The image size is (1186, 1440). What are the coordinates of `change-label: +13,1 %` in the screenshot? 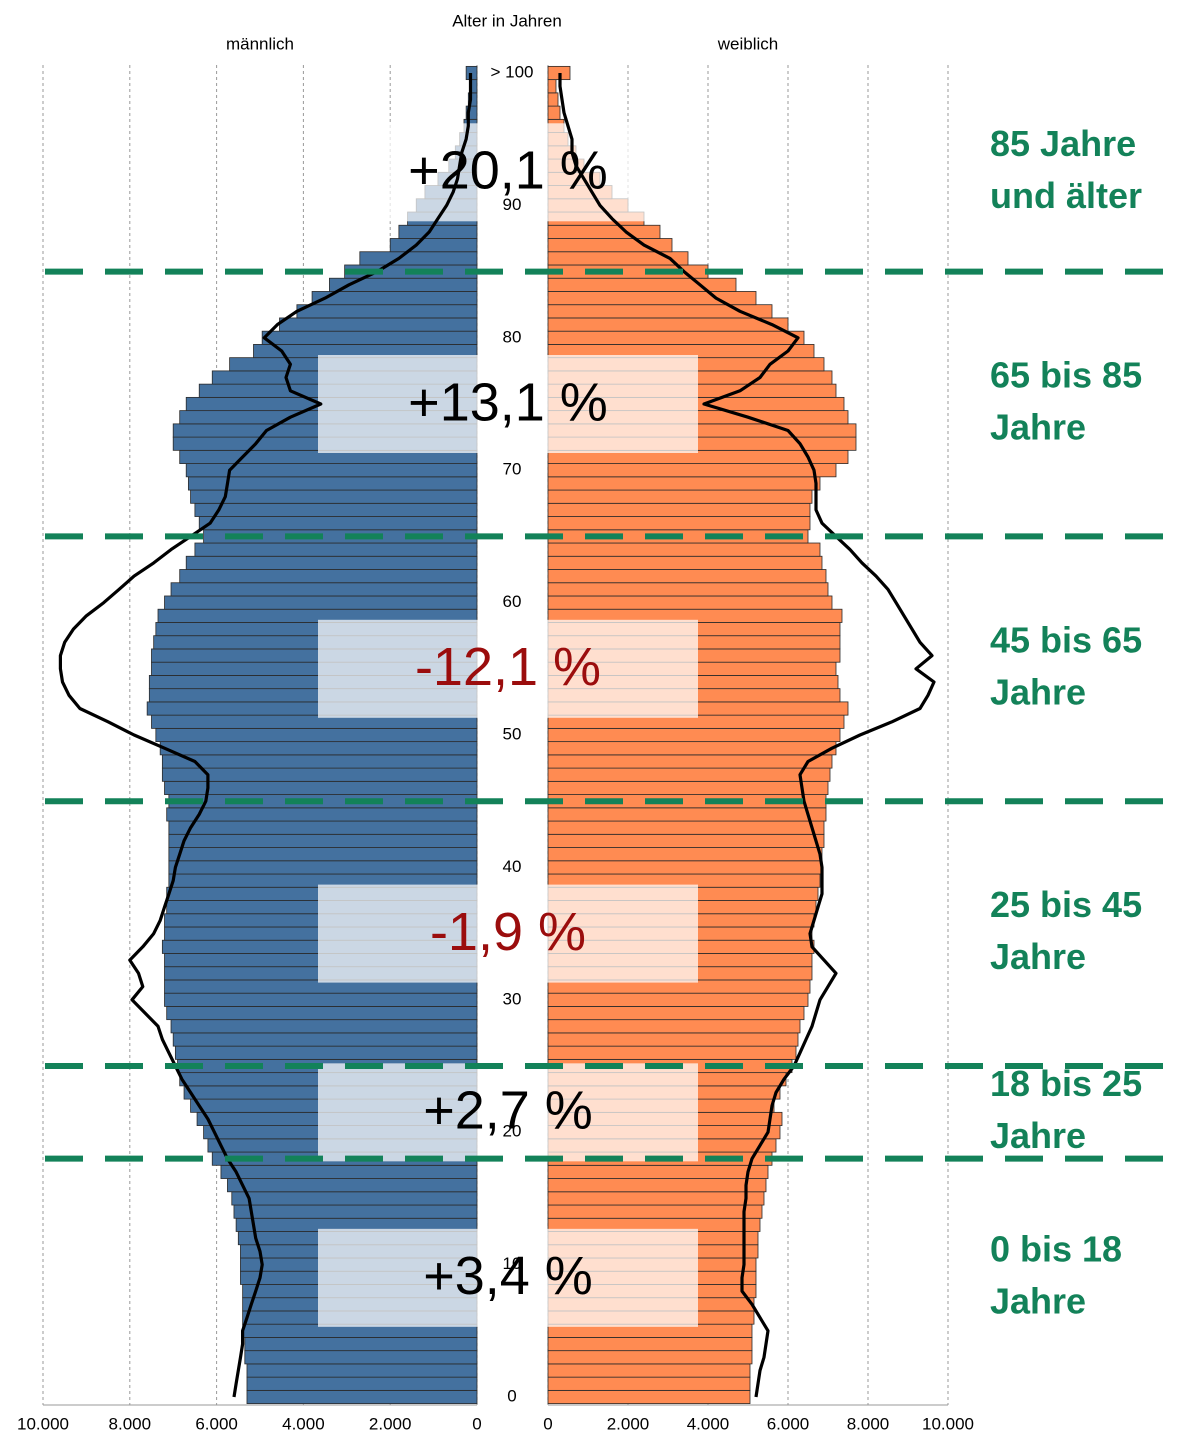 It's located at (508, 402).